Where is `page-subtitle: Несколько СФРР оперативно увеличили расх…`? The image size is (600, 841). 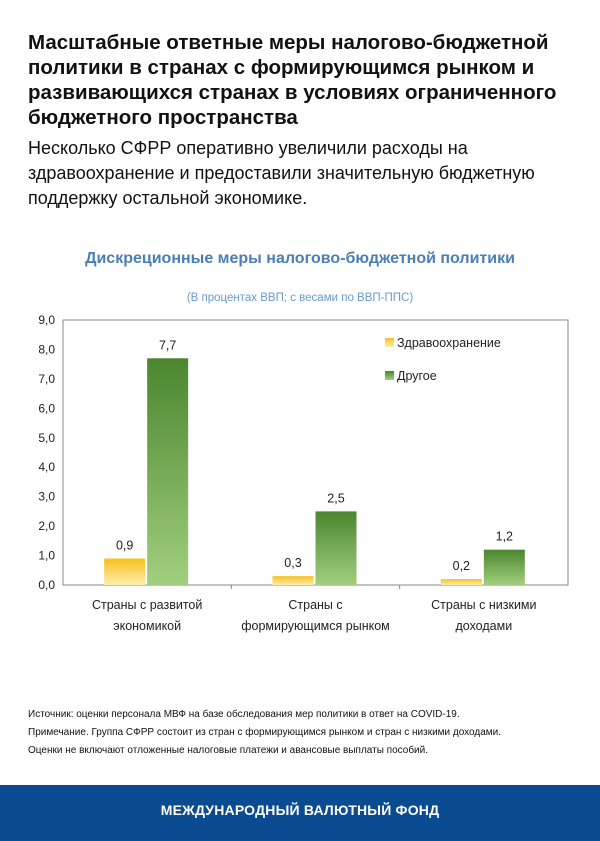 page-subtitle: Несколько СФРР оперативно увеличили расх… is located at coordinates (281, 173).